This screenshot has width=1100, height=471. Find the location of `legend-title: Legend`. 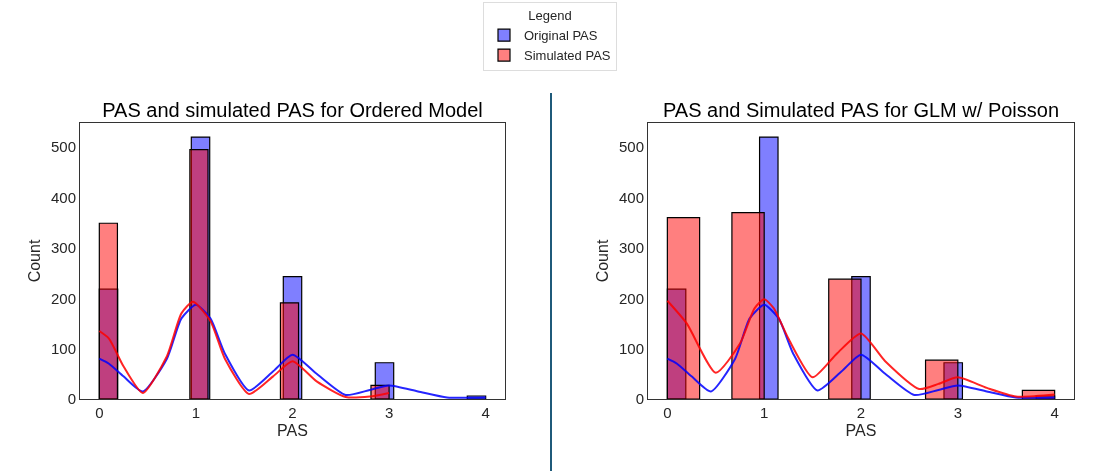

legend-title: Legend is located at coordinates (550, 16).